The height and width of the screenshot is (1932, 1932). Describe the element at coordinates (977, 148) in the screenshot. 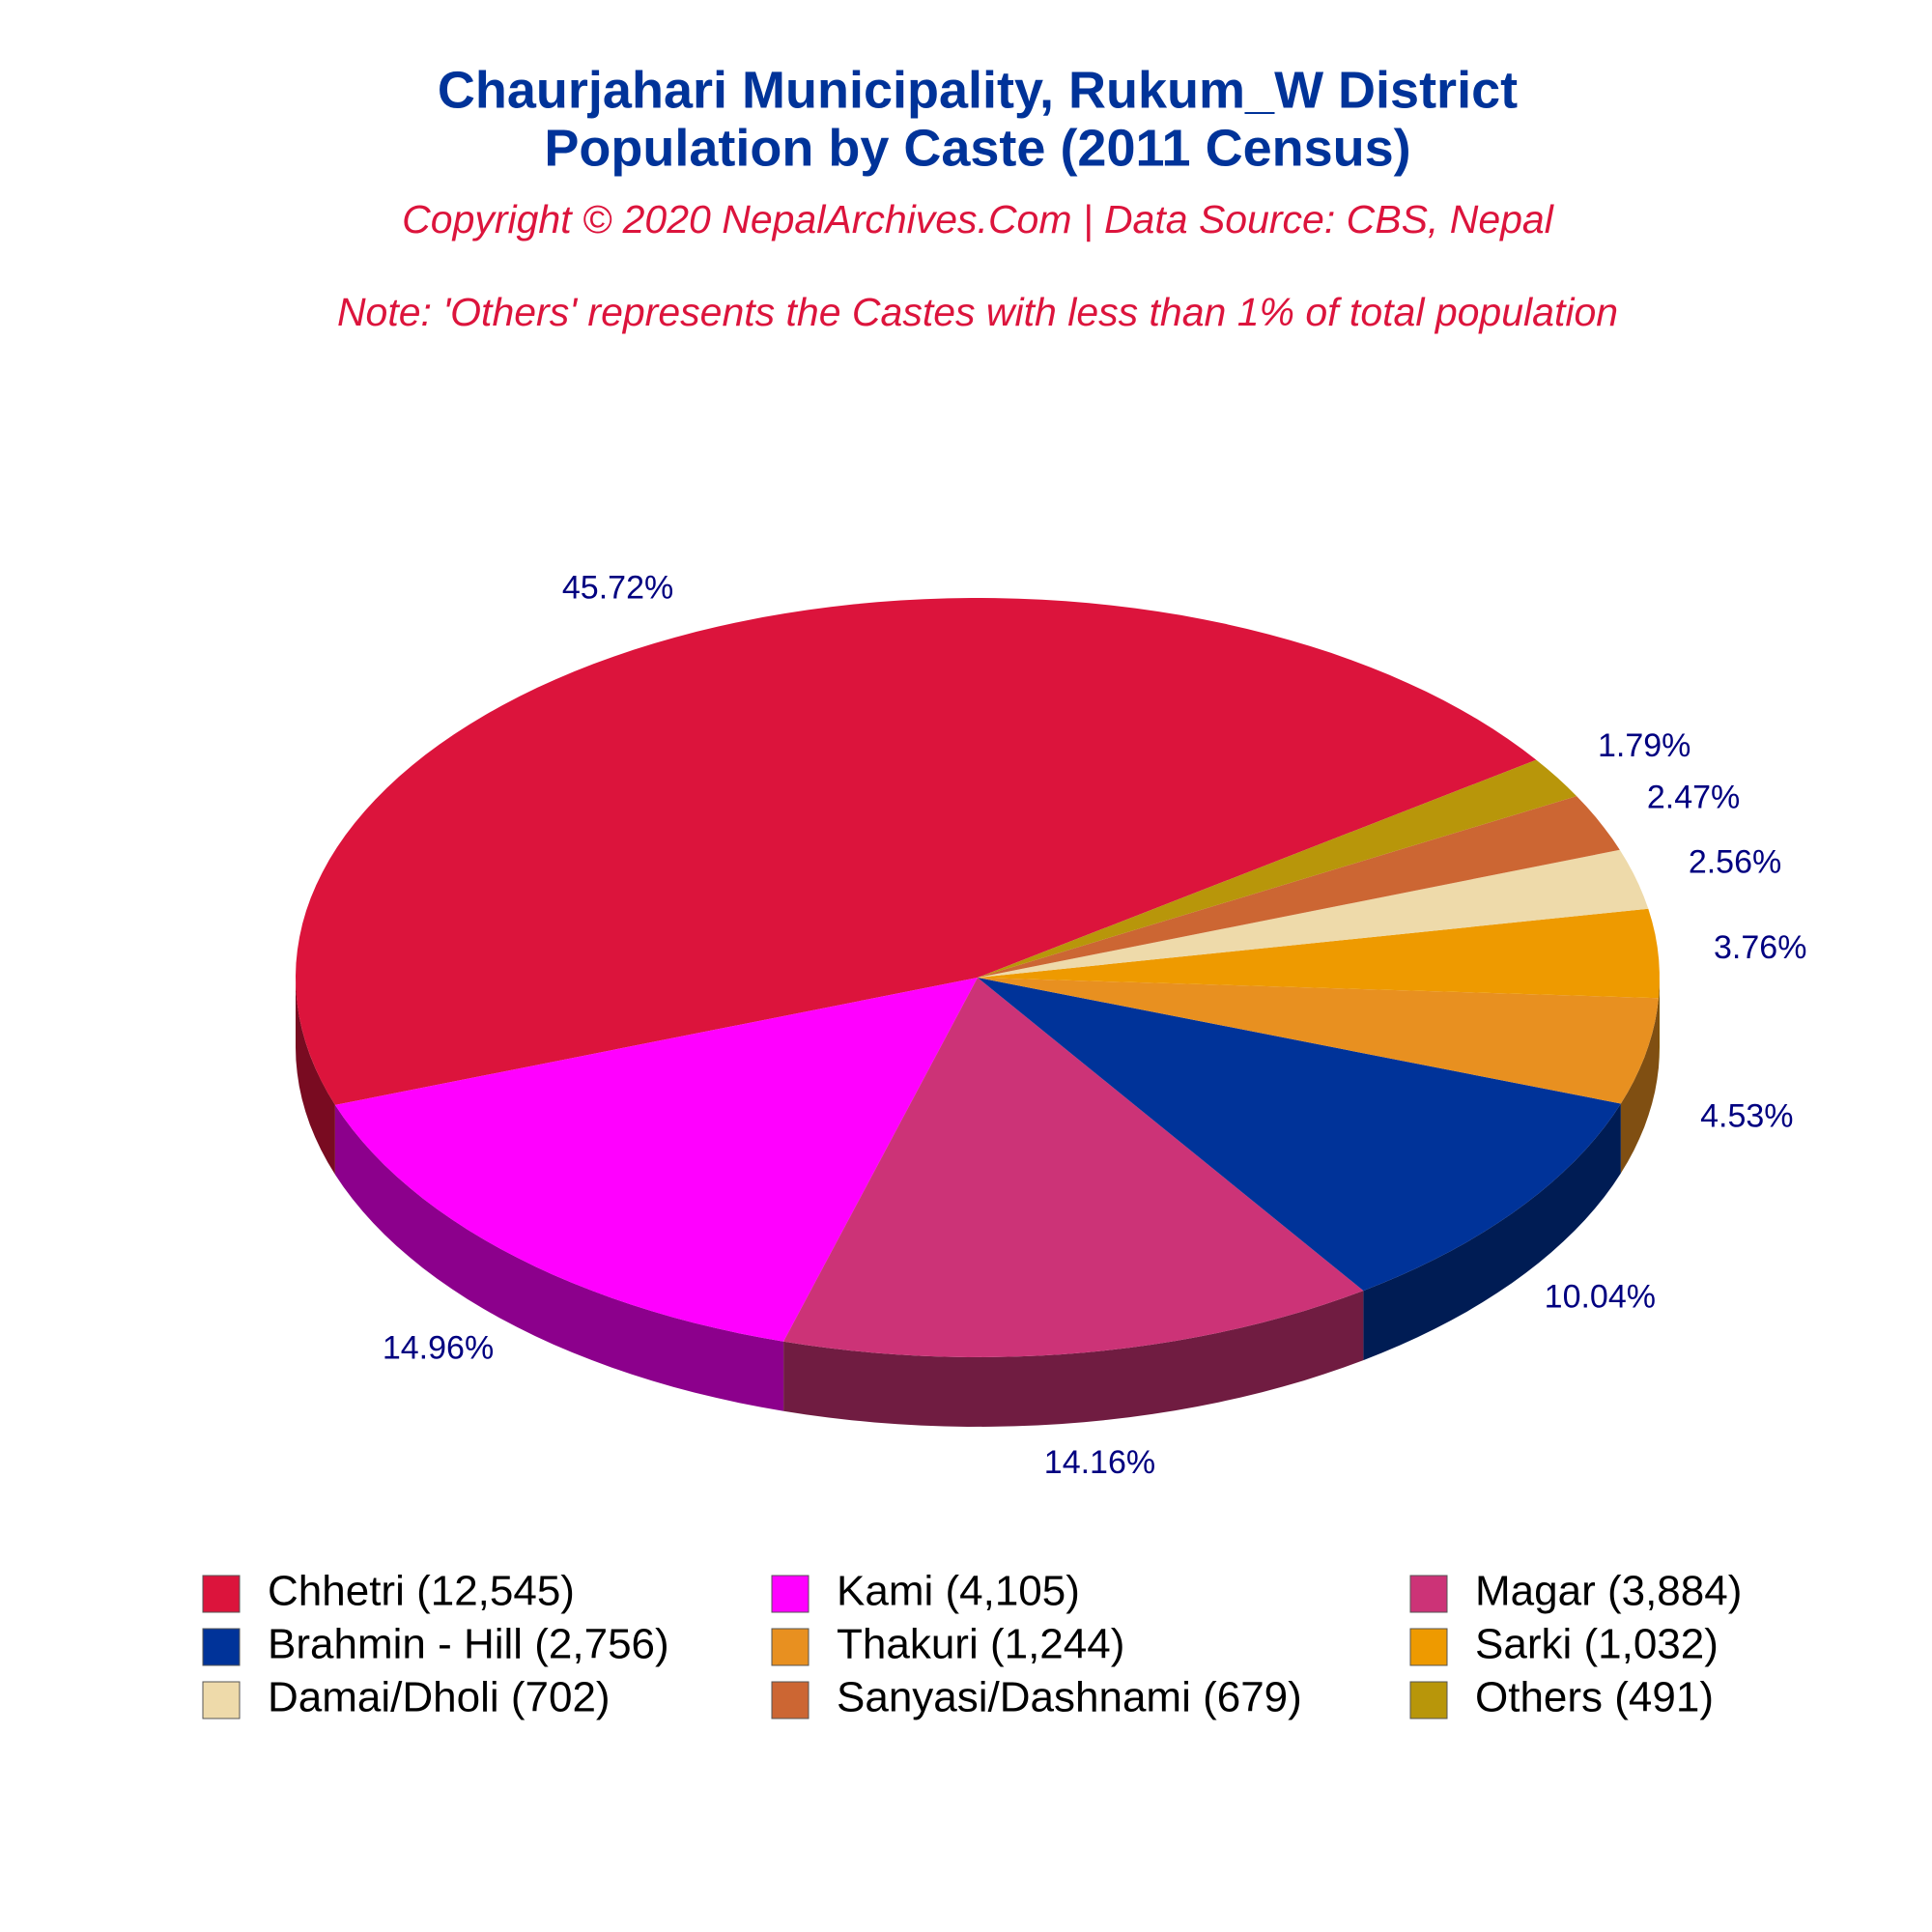

I see `chart-title: Population by Caste (2011 Census)` at that location.